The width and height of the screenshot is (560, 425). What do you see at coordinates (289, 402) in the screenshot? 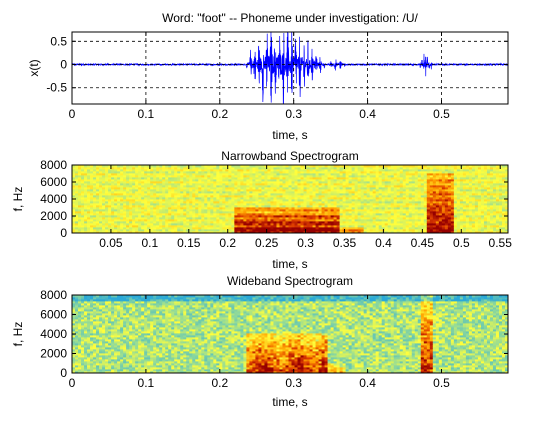
I see `wideband-xlabel: time, s` at bounding box center [289, 402].